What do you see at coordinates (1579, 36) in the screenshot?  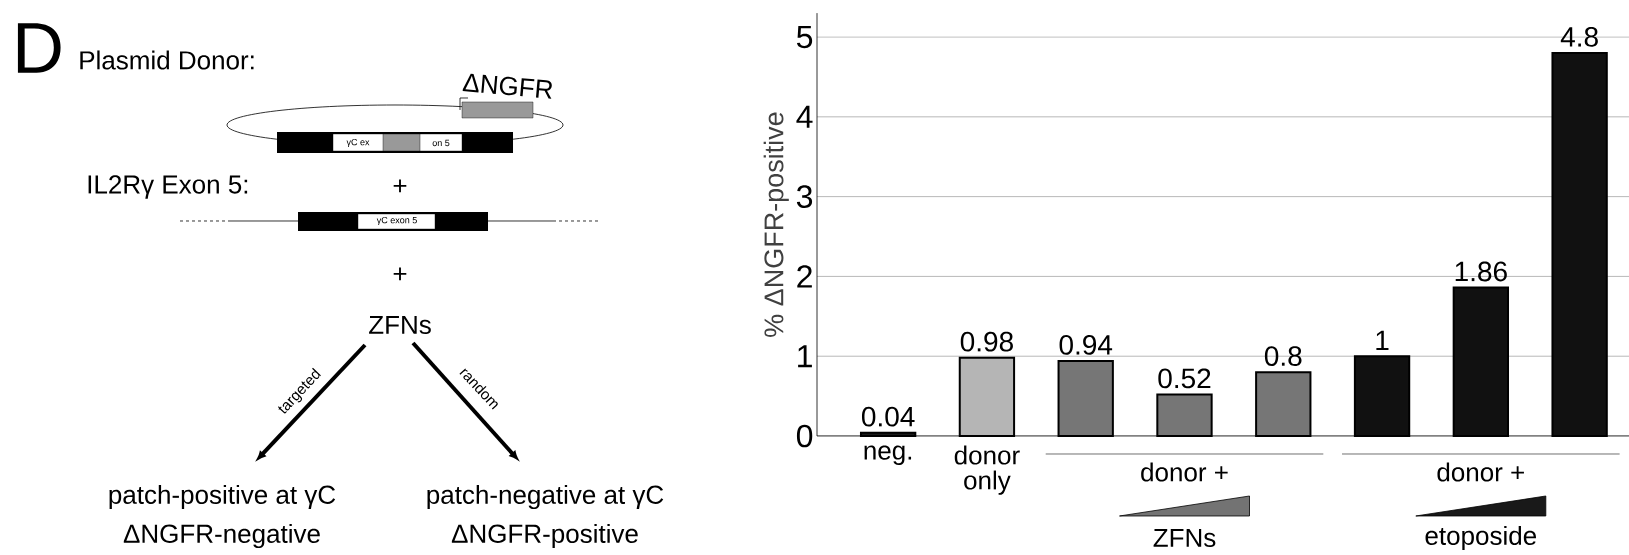 I see `data-label: 4.8` at bounding box center [1579, 36].